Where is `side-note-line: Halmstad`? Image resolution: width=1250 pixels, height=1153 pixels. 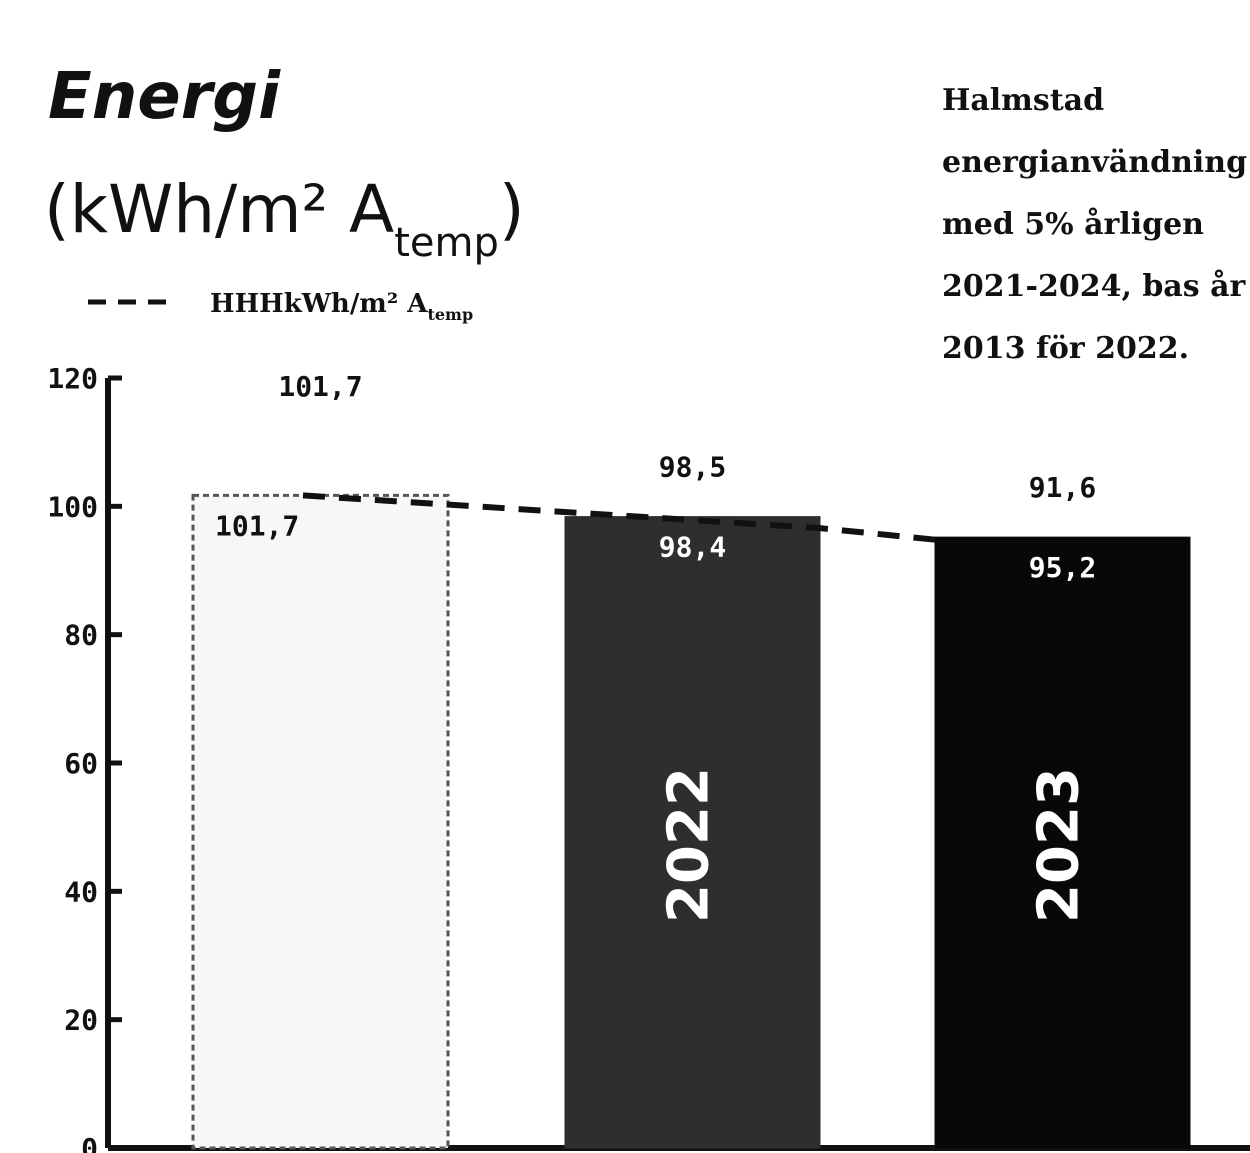 side-note-line: Halmstad is located at coordinates (1023, 100).